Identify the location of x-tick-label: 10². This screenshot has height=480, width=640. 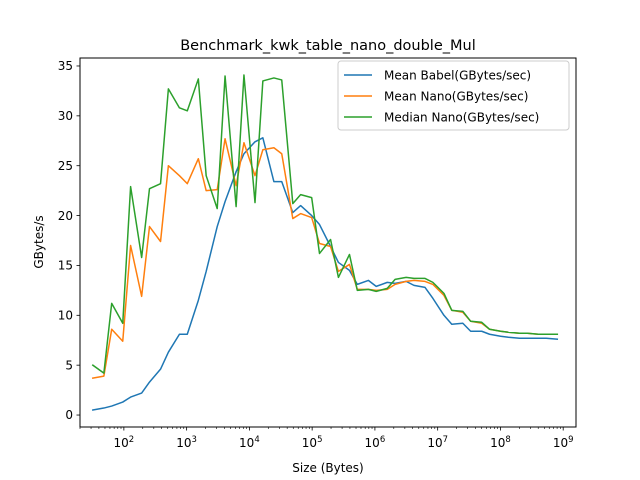
(124, 442).